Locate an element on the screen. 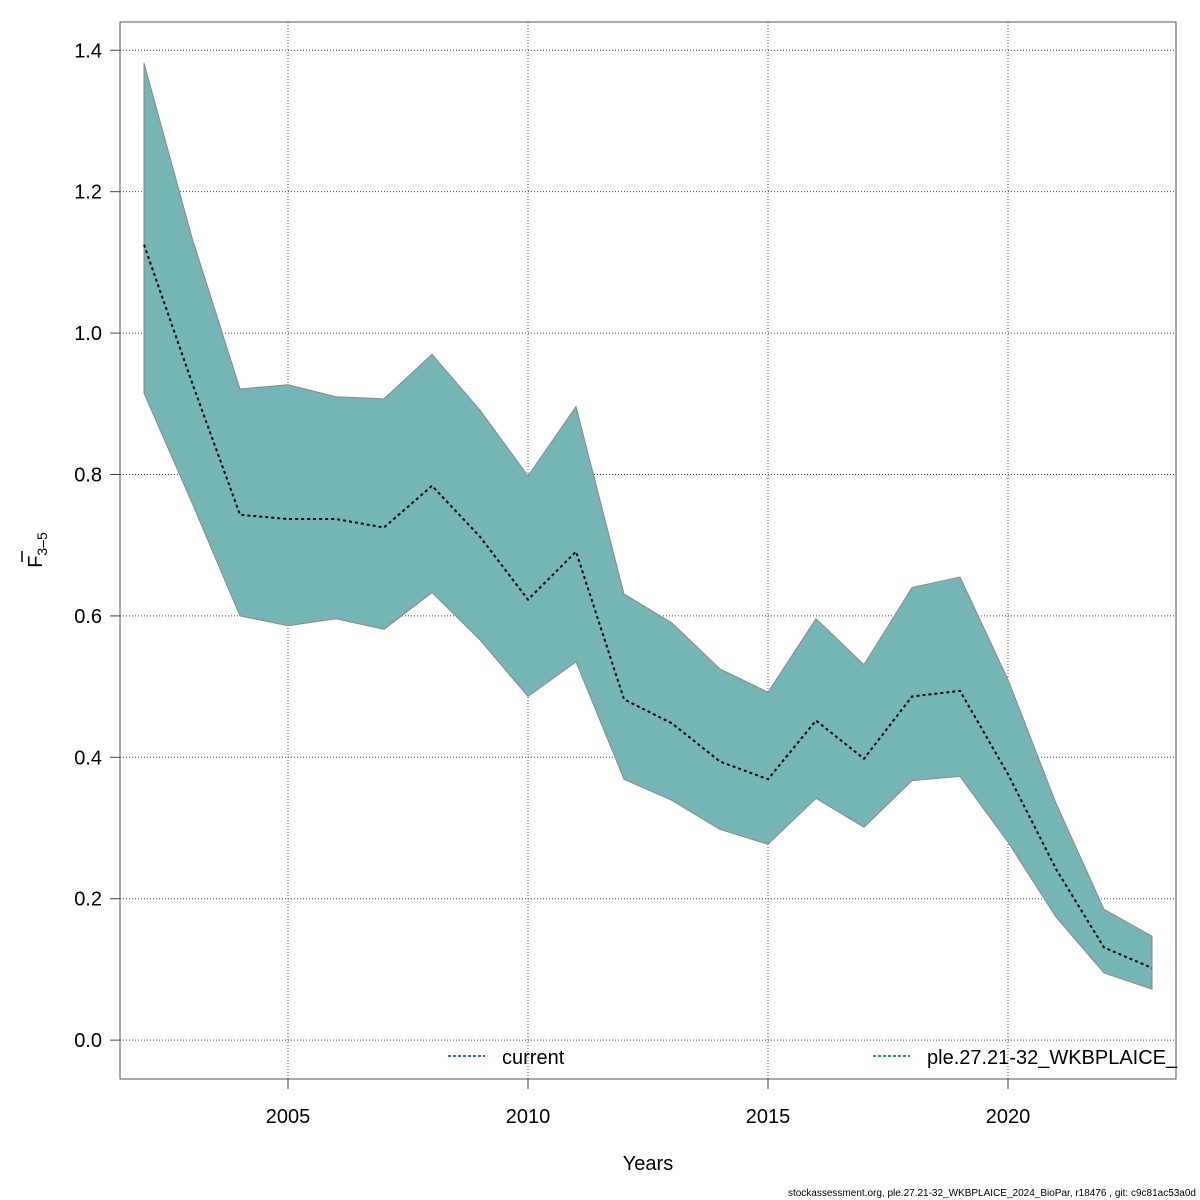 This screenshot has height=1200, width=1200. y-axis: 0.0 0.2 0.4 0.6 0.8 1.0 1.2 1.4 is located at coordinates (97, 546).